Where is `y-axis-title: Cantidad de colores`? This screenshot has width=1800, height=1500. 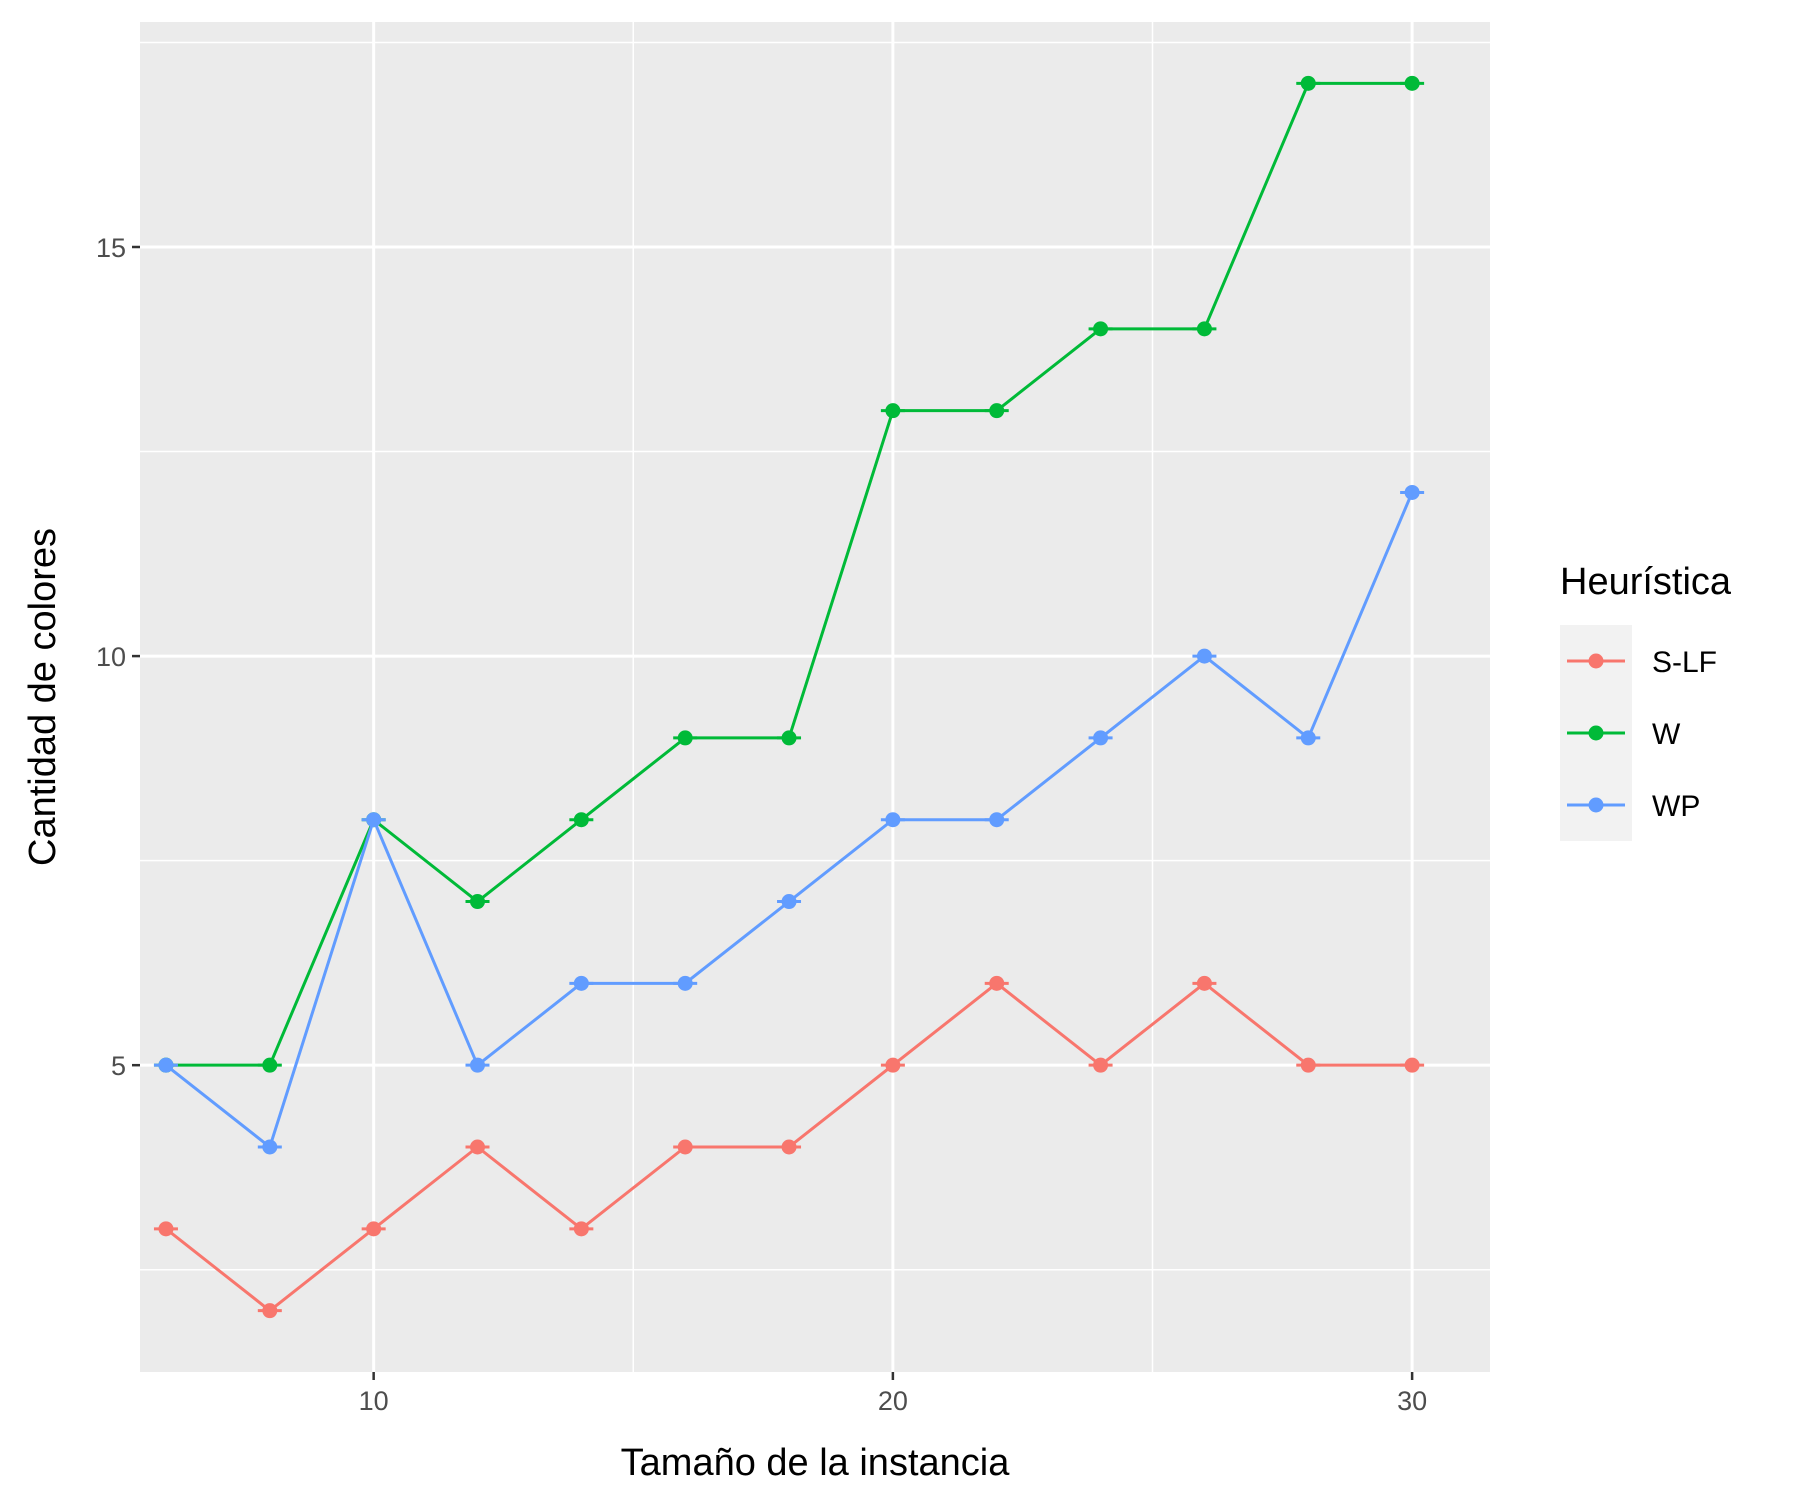
y-axis-title: Cantidad de colores is located at coordinates (43, 697).